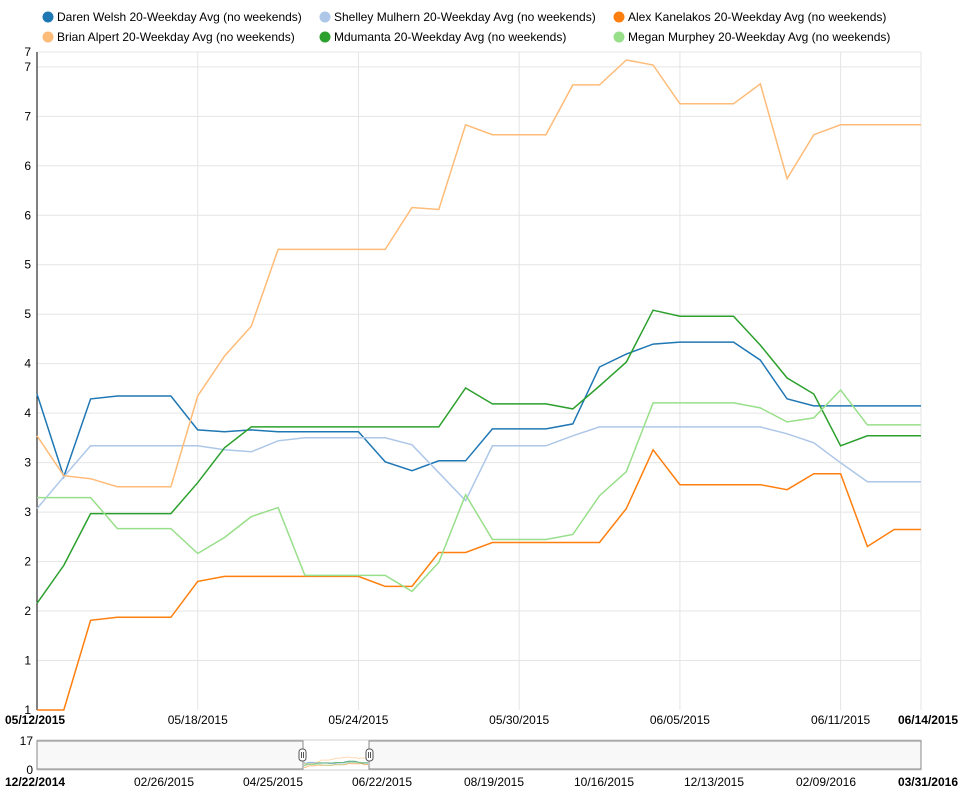  I want to click on legend-label: Daren Welsh 20-Weekday Avg (no weekends), so click(179, 17).